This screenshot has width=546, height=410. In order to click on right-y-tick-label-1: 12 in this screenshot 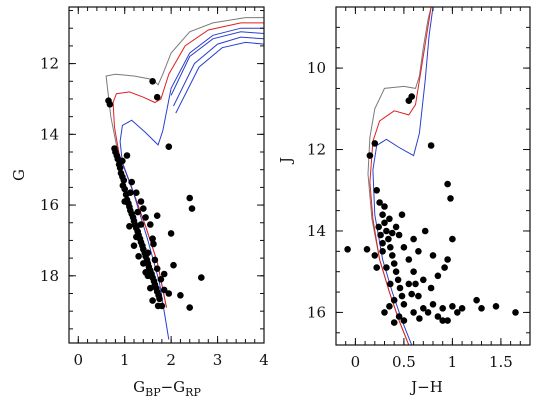, I will do `click(316, 150)`.